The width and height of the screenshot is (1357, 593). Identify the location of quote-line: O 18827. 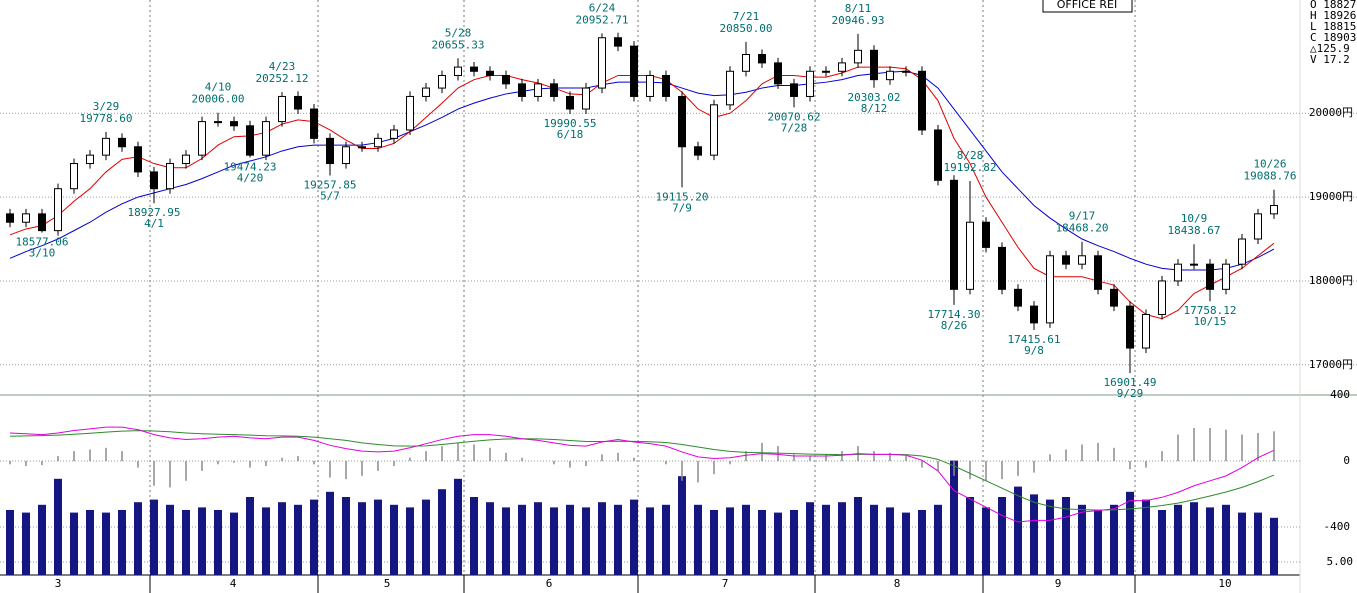
(1333, 5).